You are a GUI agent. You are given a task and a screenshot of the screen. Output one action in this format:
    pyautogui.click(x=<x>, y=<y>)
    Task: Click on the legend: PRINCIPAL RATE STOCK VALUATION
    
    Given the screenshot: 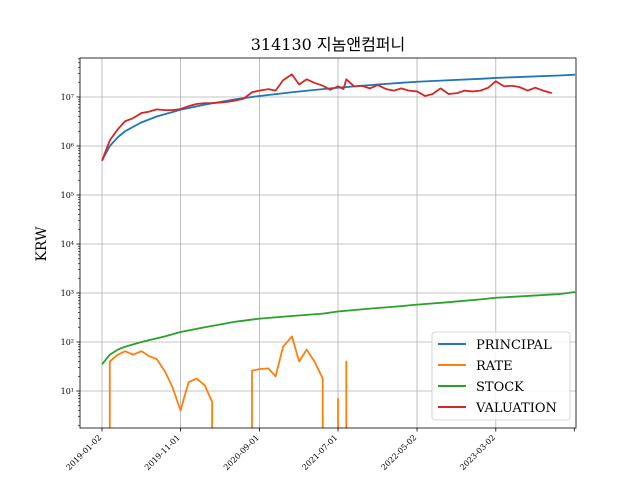 What is the action you would take?
    pyautogui.click(x=501, y=376)
    